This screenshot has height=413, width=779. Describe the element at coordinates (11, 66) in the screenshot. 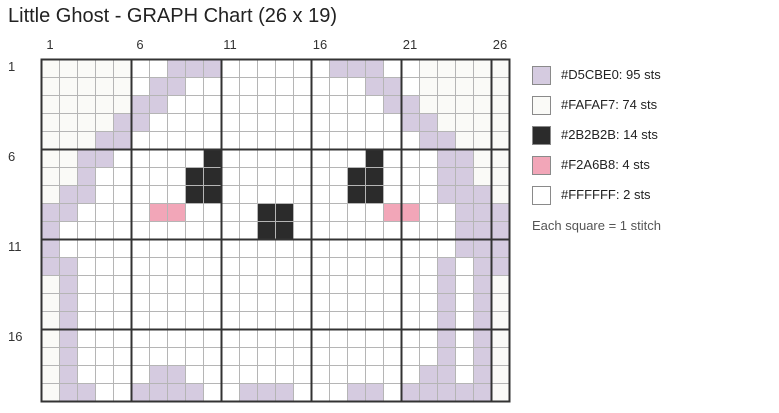

I see `row-label: 1` at that location.